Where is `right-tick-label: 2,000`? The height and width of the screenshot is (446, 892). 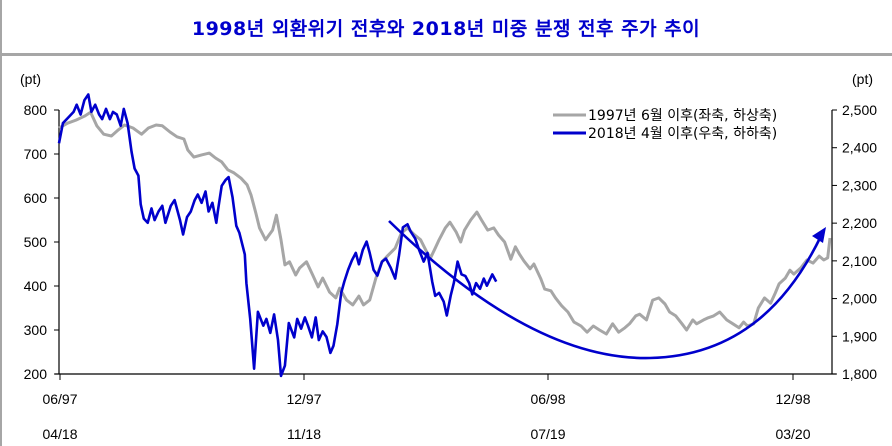 right-tick-label: 2,000 is located at coordinates (859, 299).